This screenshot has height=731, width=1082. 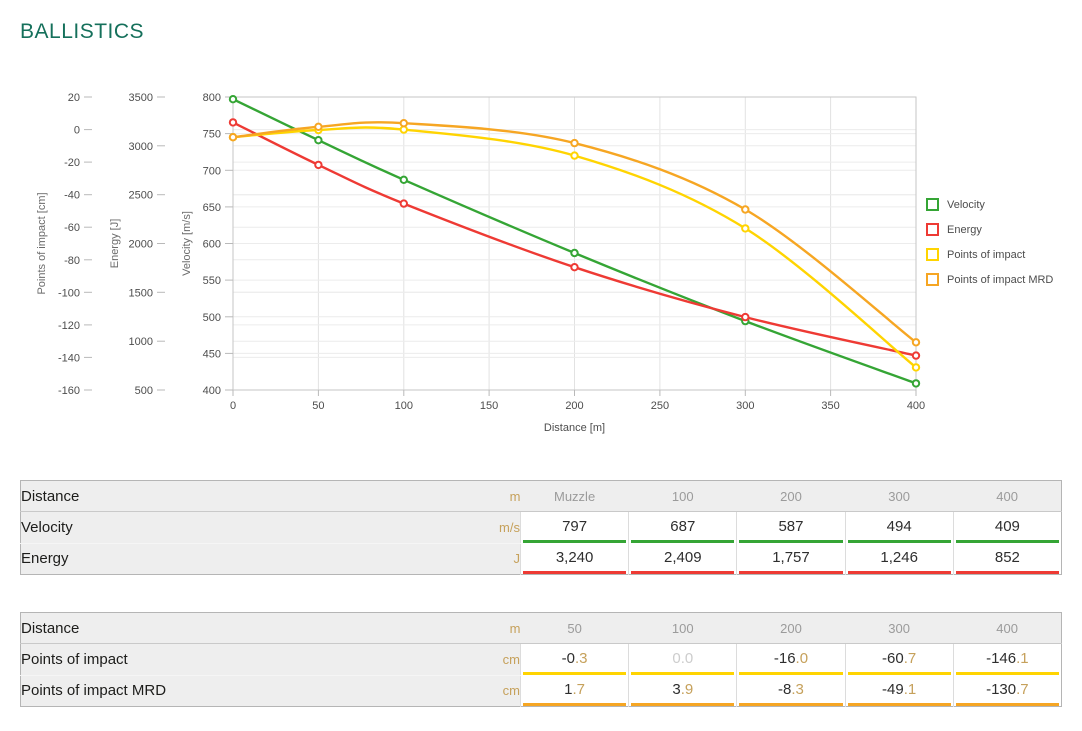 I want to click on svg-text: 20, so click(x=74, y=98).